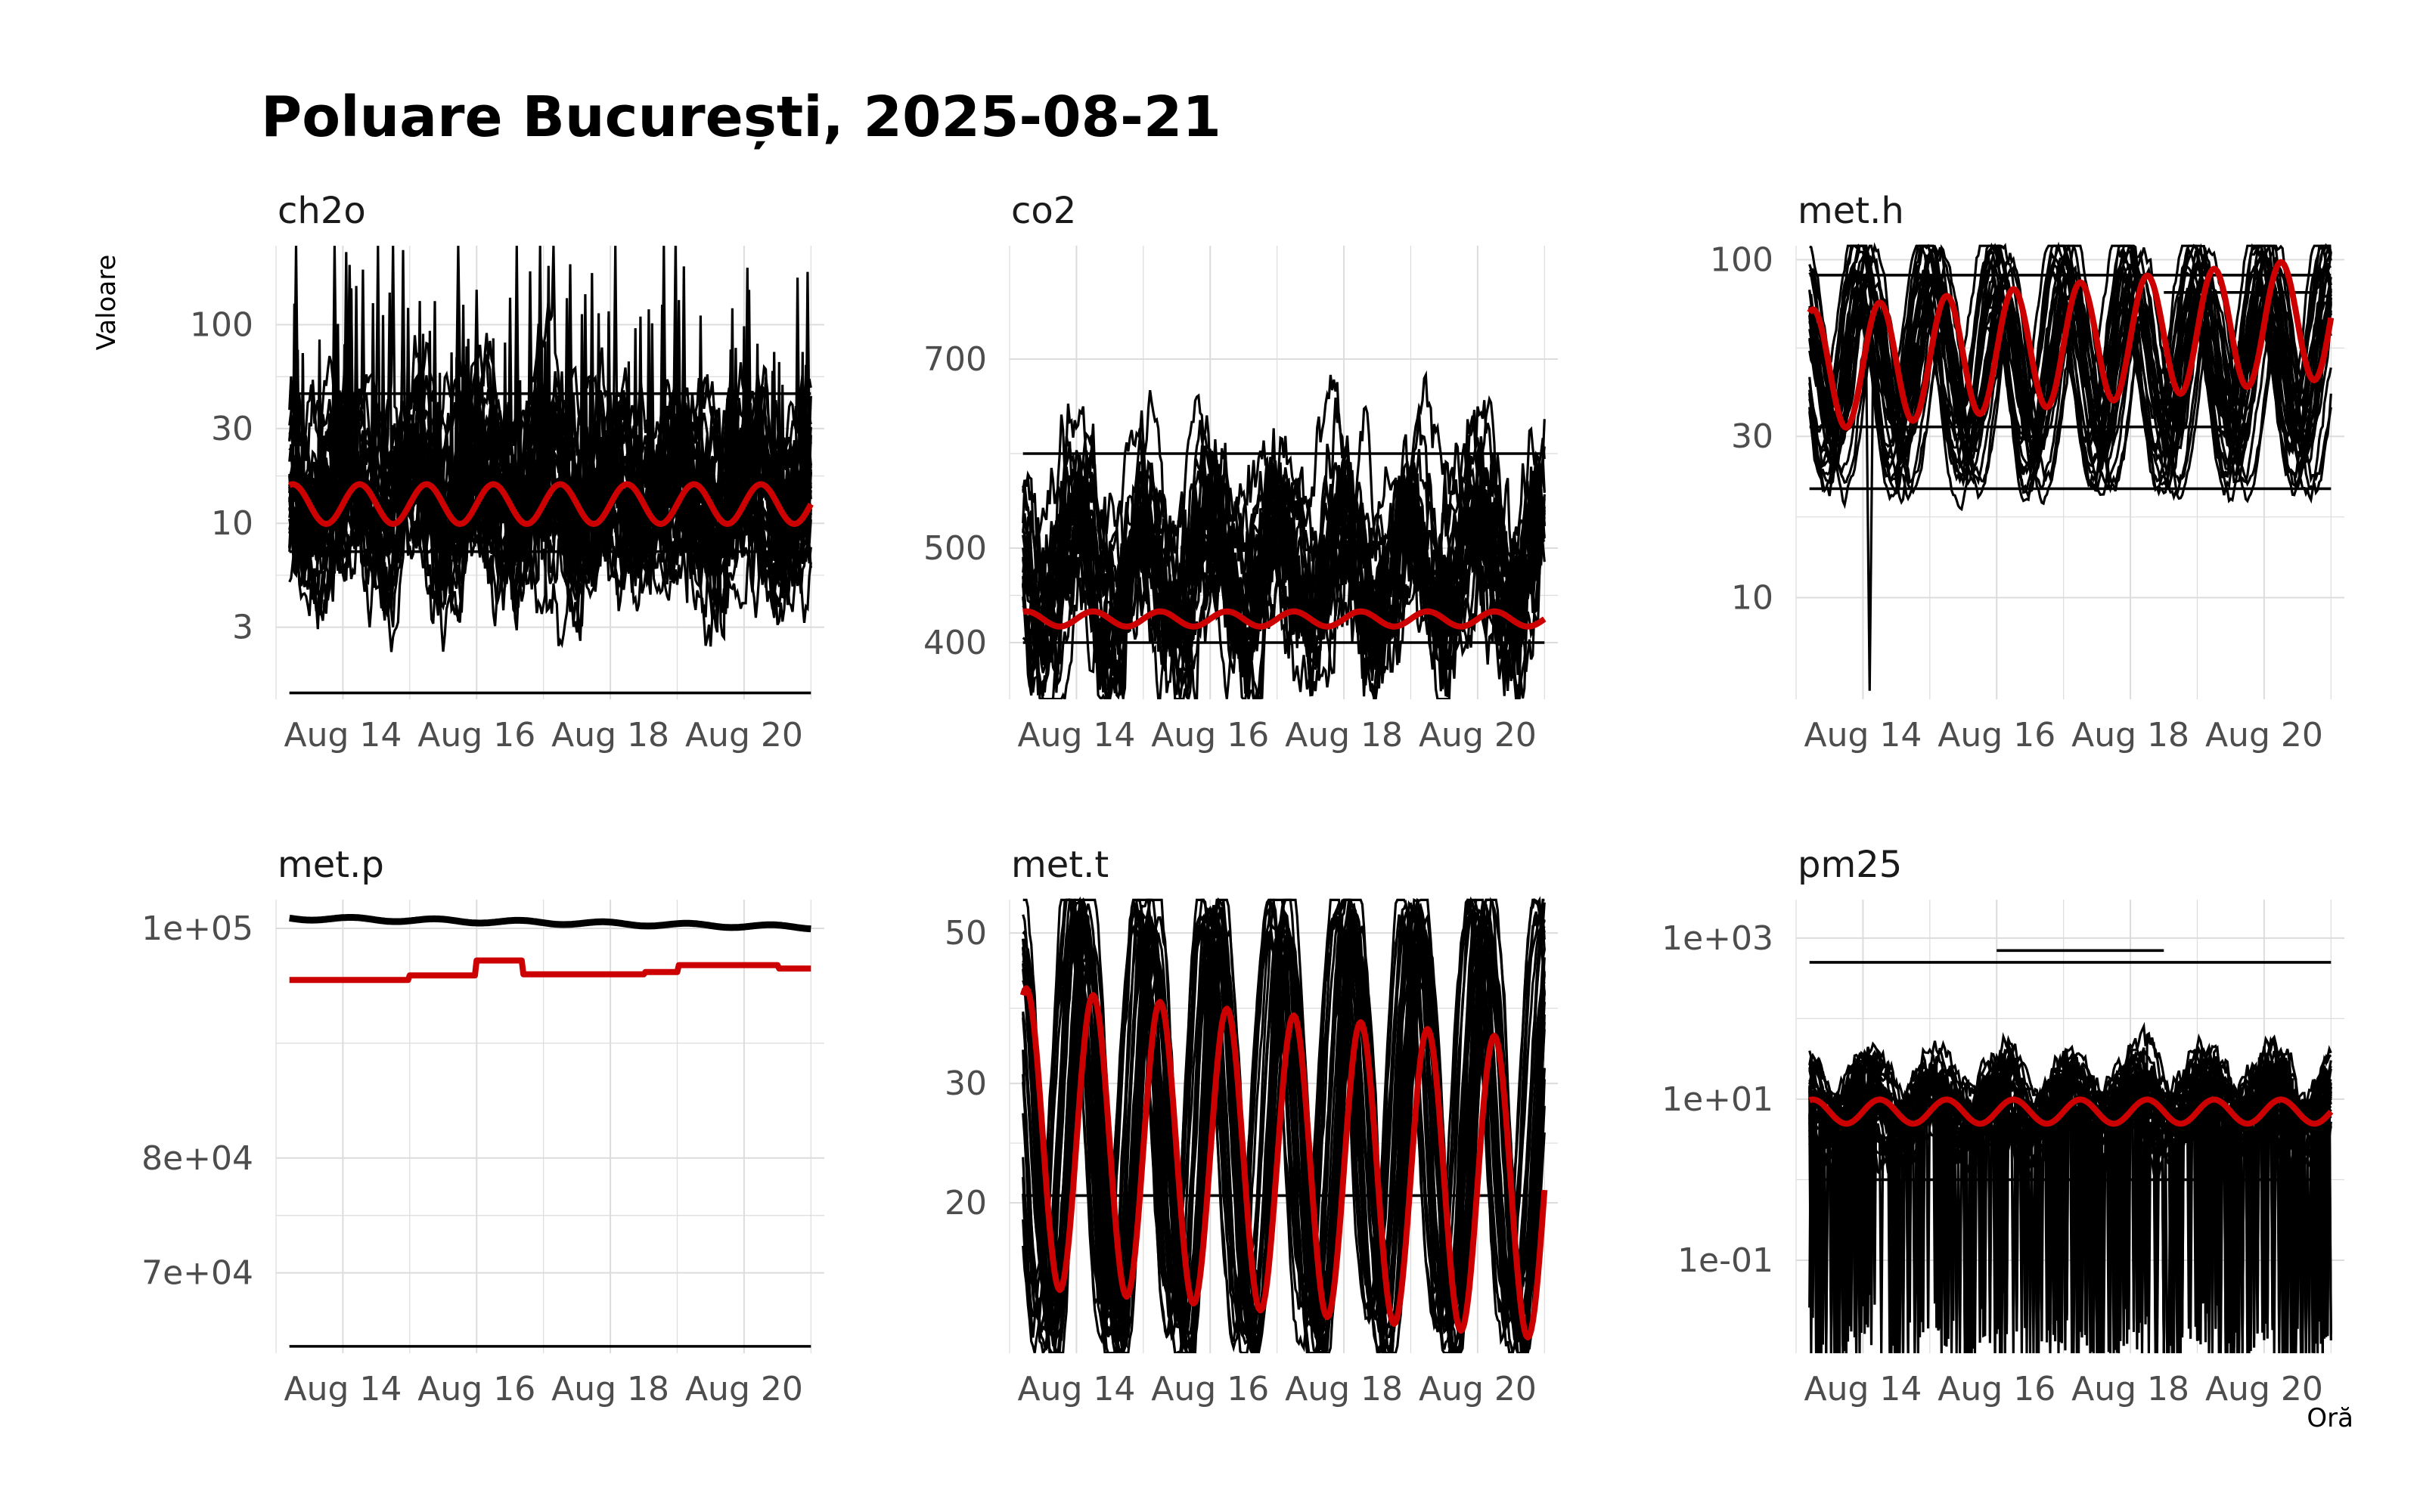 The width and height of the screenshot is (2420, 1512). What do you see at coordinates (966, 934) in the screenshot?
I see `y-tick-label: 50` at bounding box center [966, 934].